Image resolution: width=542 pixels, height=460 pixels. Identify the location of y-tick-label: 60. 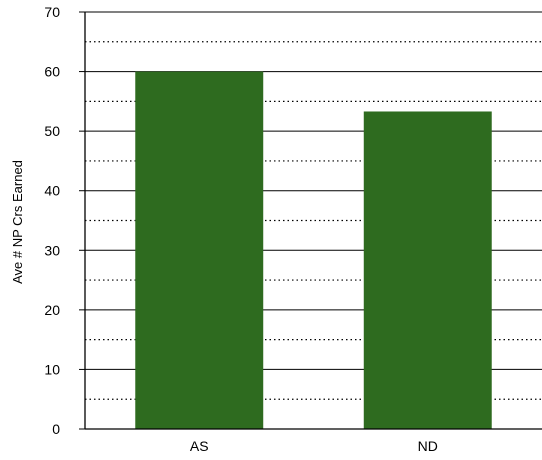
(52, 72).